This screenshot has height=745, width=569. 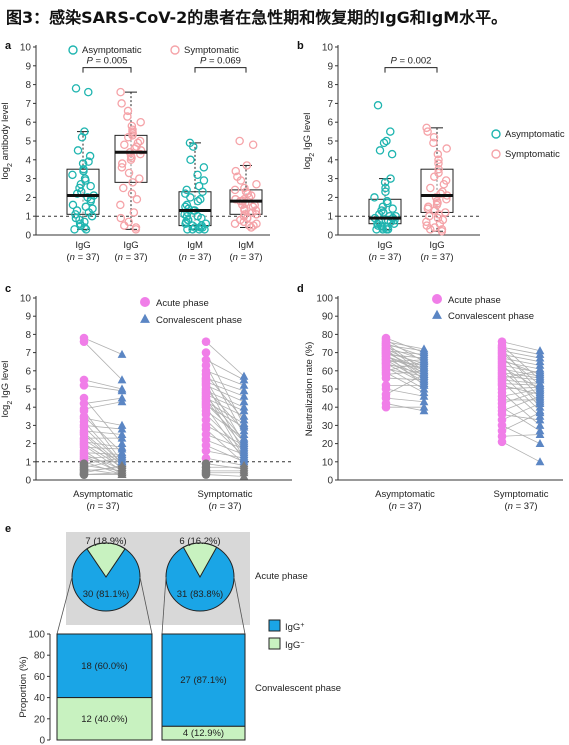 What do you see at coordinates (84, 474) in the screenshot?
I see `panel-c-acute-point` at bounding box center [84, 474].